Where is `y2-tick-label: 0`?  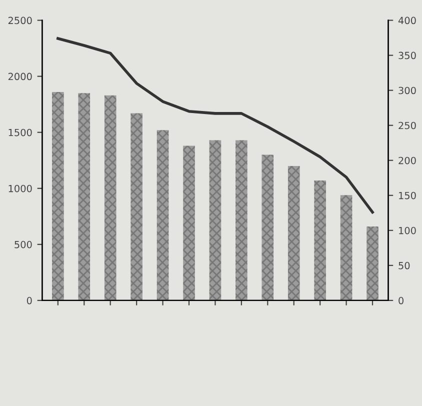 y2-tick-label: 0 is located at coordinates (401, 300).